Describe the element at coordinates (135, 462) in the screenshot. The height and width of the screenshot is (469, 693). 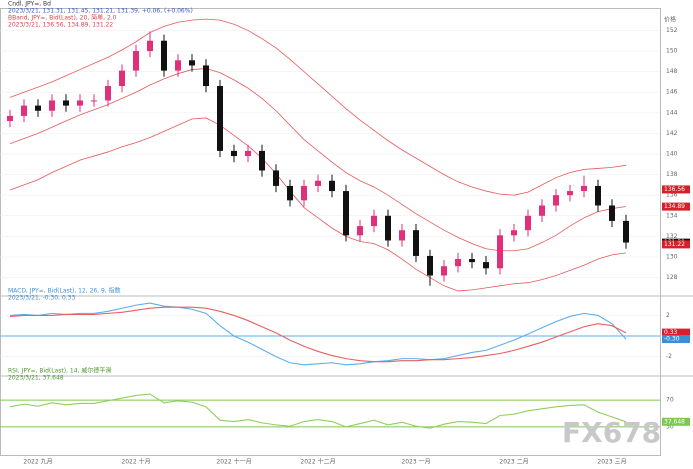
I see `x-tick-label: 2022 十月` at that location.